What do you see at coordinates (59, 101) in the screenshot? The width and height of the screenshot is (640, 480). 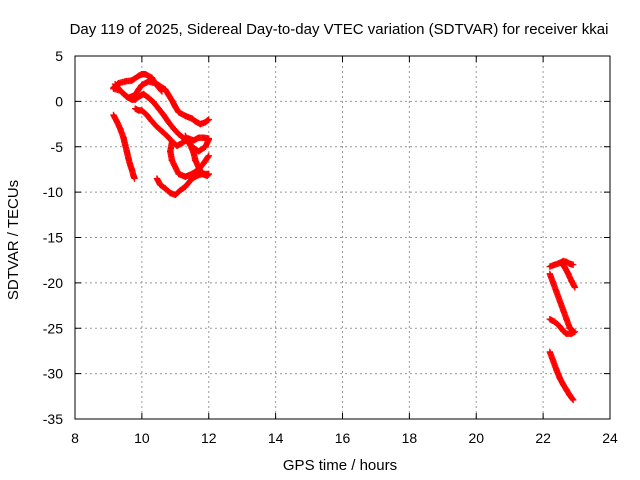 I see `y-tick-label: 0` at bounding box center [59, 101].